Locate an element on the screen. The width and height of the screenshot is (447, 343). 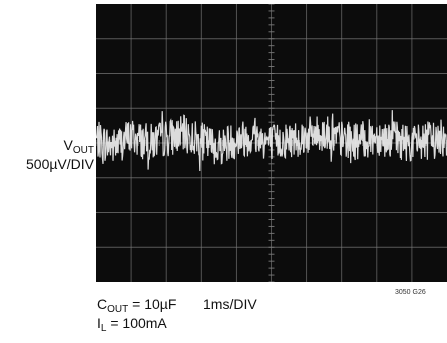
x-axis-label: 1ms/DIV is located at coordinates (230, 304).